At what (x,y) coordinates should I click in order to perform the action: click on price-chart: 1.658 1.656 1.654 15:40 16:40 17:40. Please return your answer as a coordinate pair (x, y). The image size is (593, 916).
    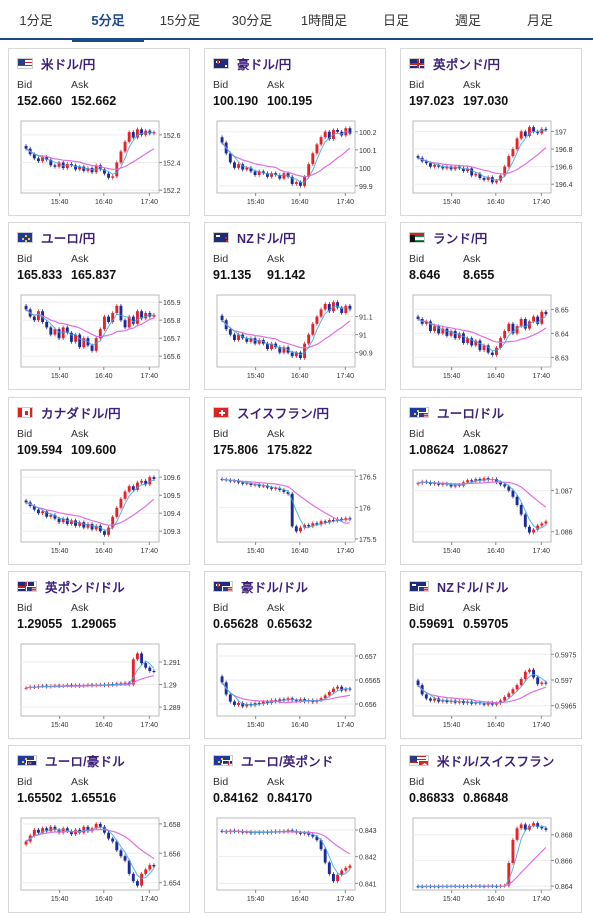
    Looking at the image, I should click on (100, 858).